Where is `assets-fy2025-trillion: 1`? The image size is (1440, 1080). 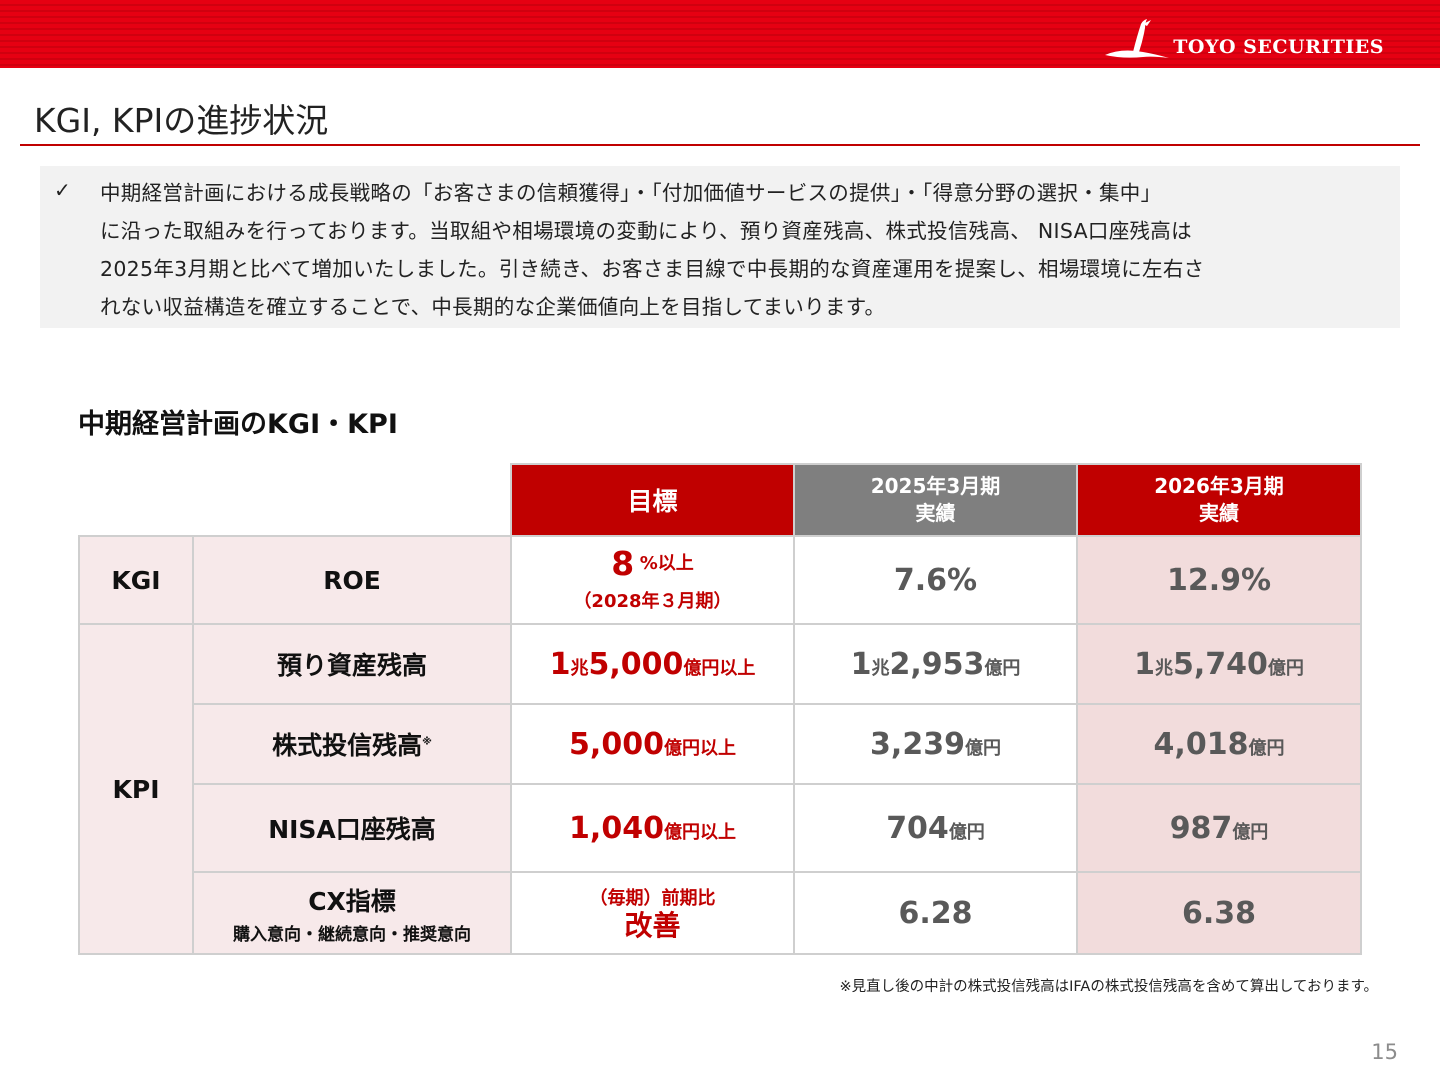
assets-fy2025-trillion: 1 is located at coordinates (861, 664).